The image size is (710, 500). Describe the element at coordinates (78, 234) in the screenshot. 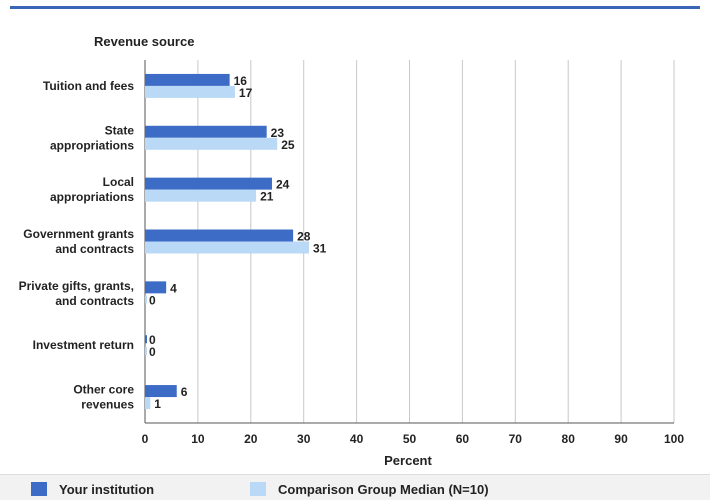

I see `category-label-3-0: Government grants` at that location.